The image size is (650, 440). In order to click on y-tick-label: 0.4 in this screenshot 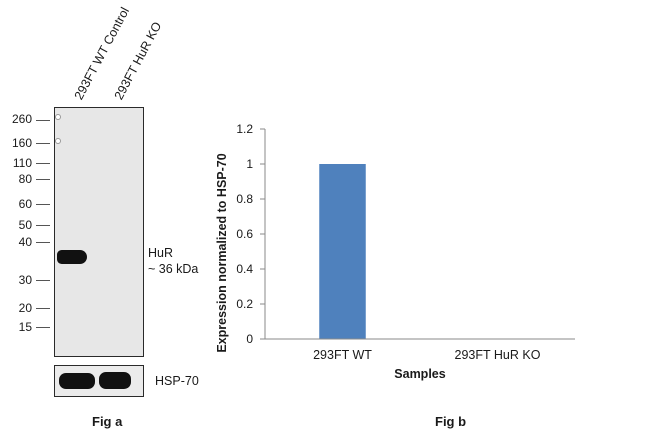, I will do `click(244, 269)`.